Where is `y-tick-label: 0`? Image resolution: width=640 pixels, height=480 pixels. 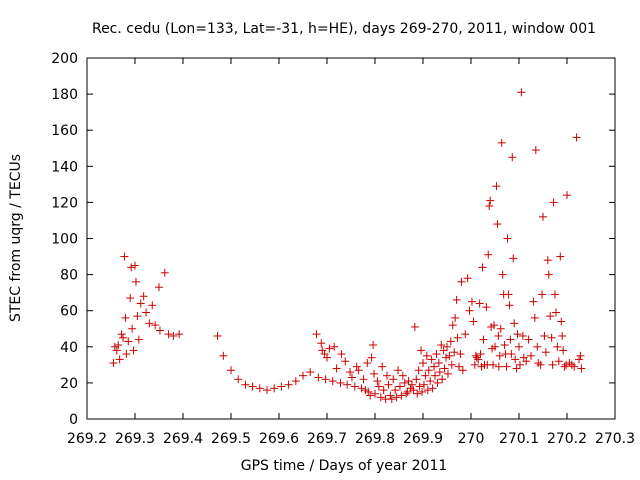 y-tick-label: 0 is located at coordinates (73, 420).